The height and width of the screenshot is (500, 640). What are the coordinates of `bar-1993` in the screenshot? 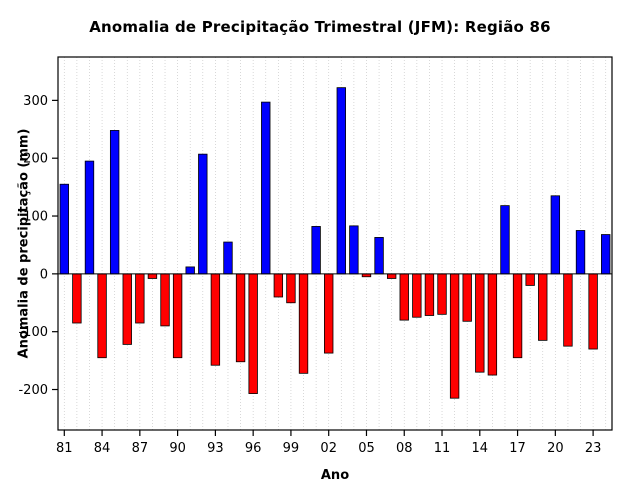 It's located at (215, 319).